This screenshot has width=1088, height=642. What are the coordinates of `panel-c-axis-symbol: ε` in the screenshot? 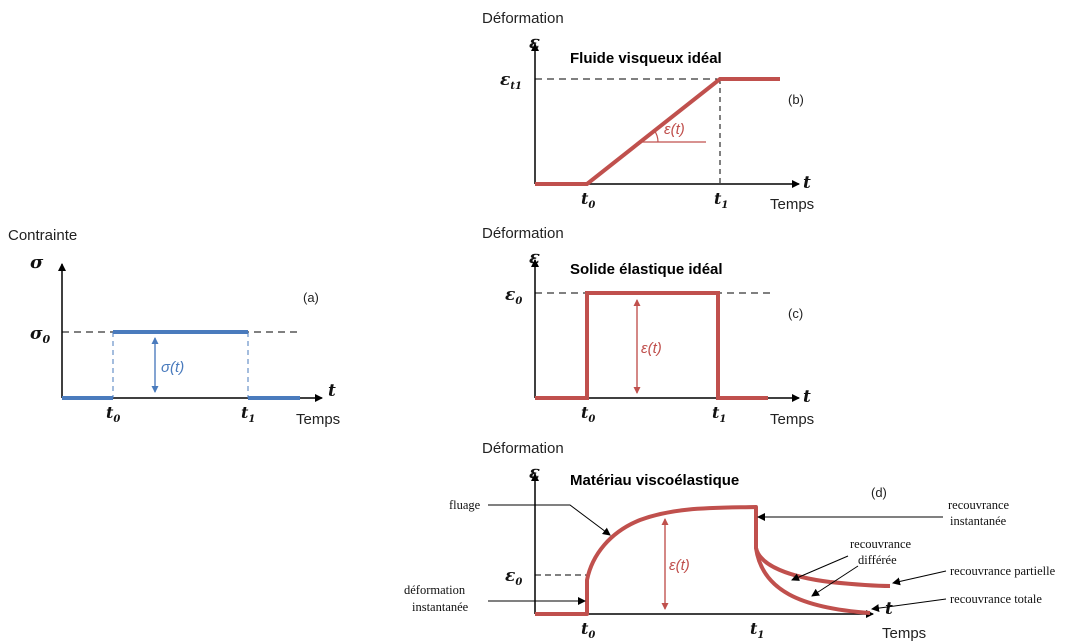 It's located at (534, 257).